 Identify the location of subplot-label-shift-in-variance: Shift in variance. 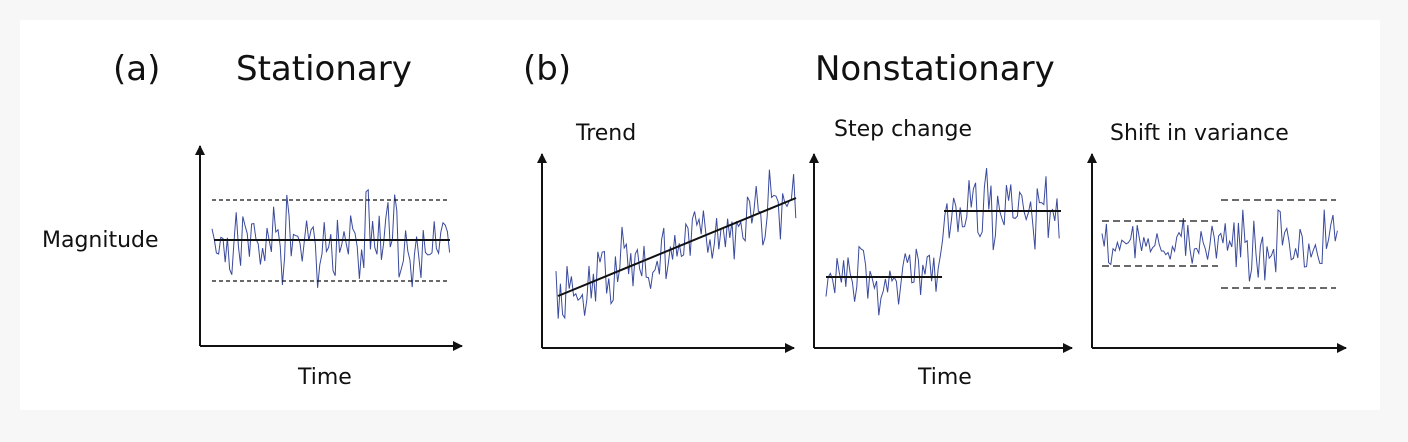
(1199, 133).